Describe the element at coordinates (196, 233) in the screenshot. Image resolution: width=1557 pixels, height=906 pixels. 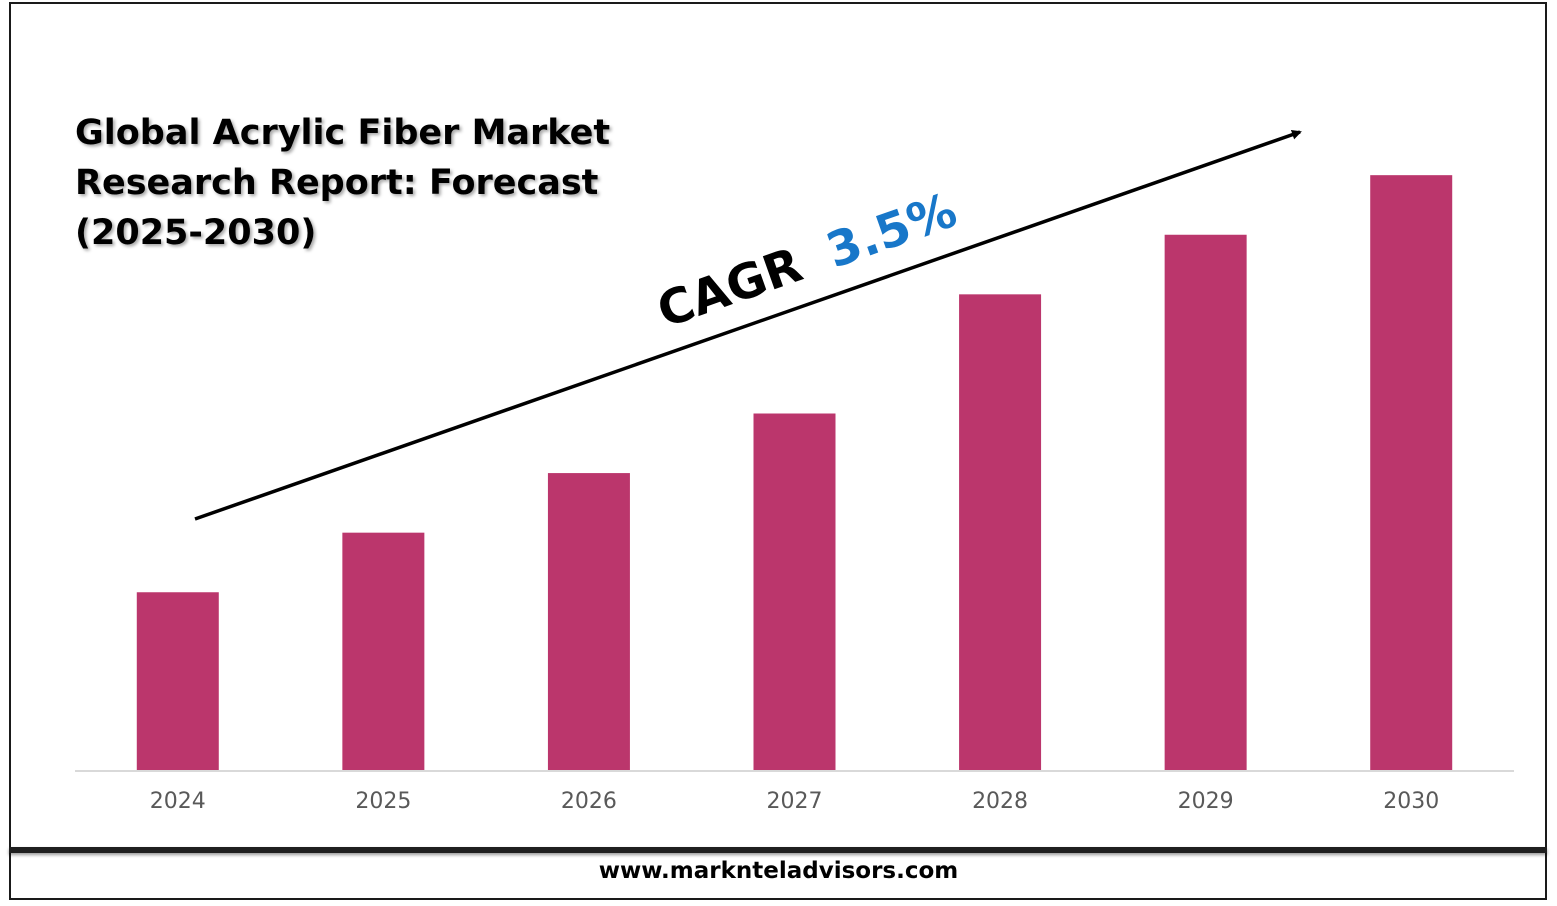
I see `chart-title-line-3: (2025-2030)` at that location.